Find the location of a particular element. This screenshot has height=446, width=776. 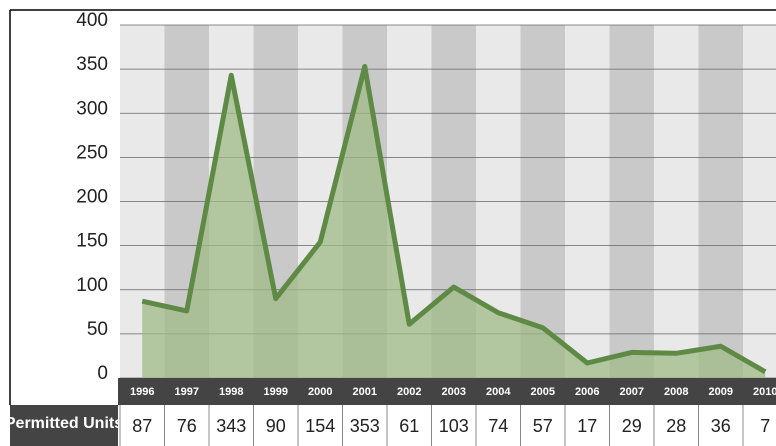

y-tick-label: 50 is located at coordinates (97, 329).